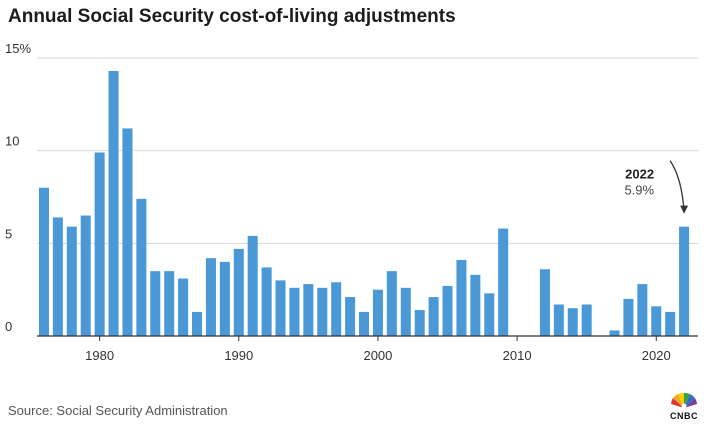  Describe the element at coordinates (503, 282) in the screenshot. I see `bar-2009` at that location.